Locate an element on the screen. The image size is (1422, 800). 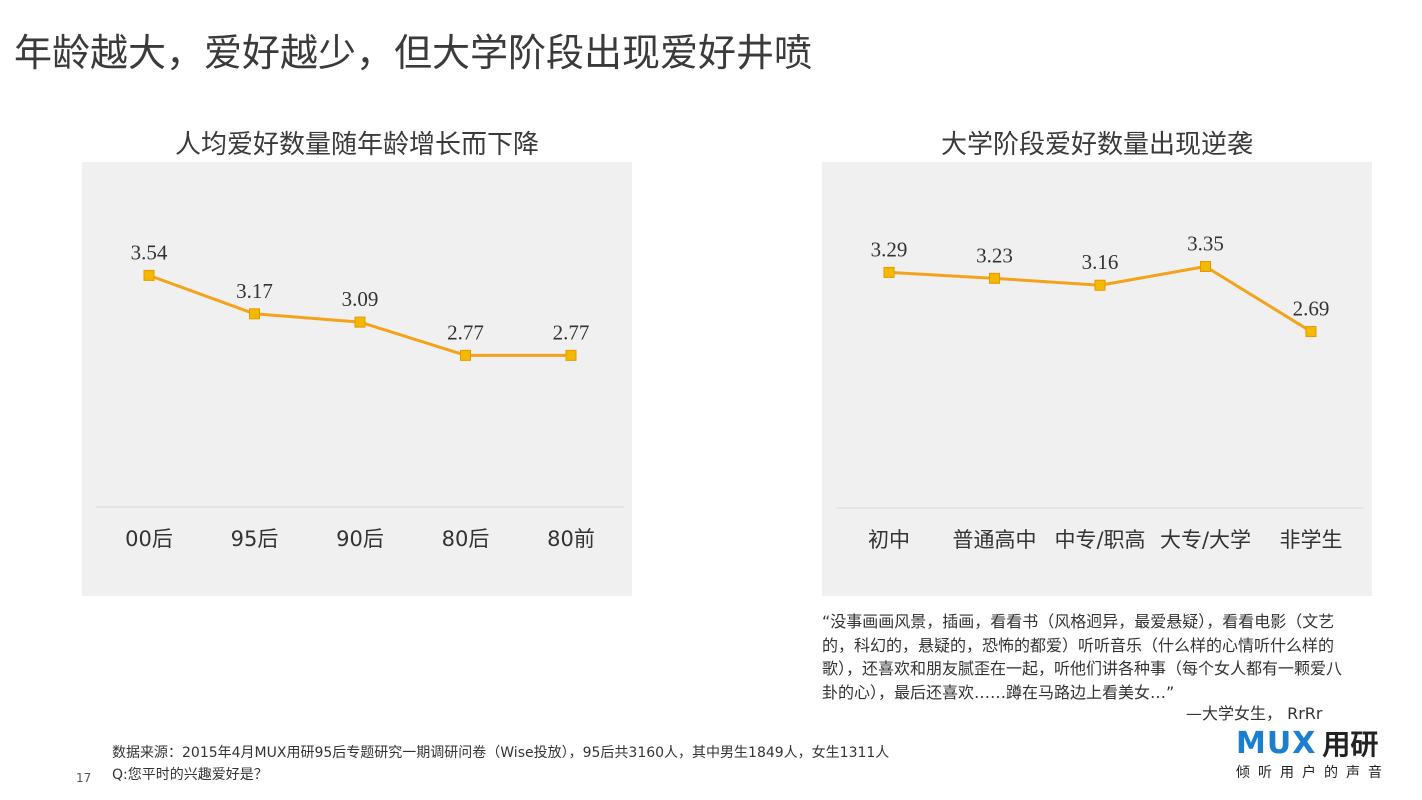
page-number: 17 is located at coordinates (84, 778).